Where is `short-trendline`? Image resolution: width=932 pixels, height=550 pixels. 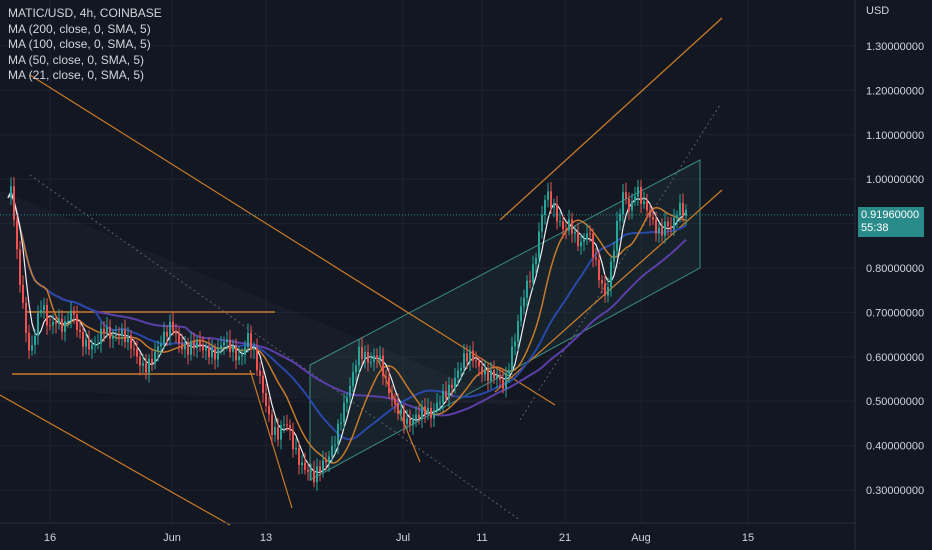
short-trendline is located at coordinates (271, 439).